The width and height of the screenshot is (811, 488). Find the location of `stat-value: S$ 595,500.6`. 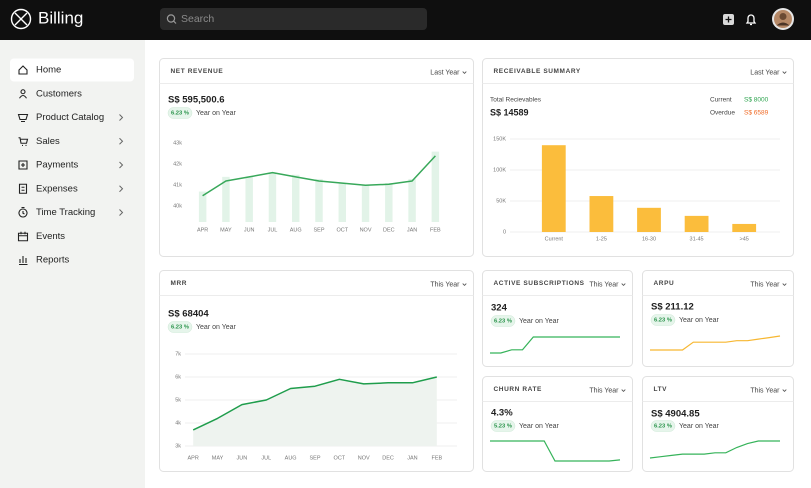

stat-value: S$ 595,500.6 is located at coordinates (196, 100).